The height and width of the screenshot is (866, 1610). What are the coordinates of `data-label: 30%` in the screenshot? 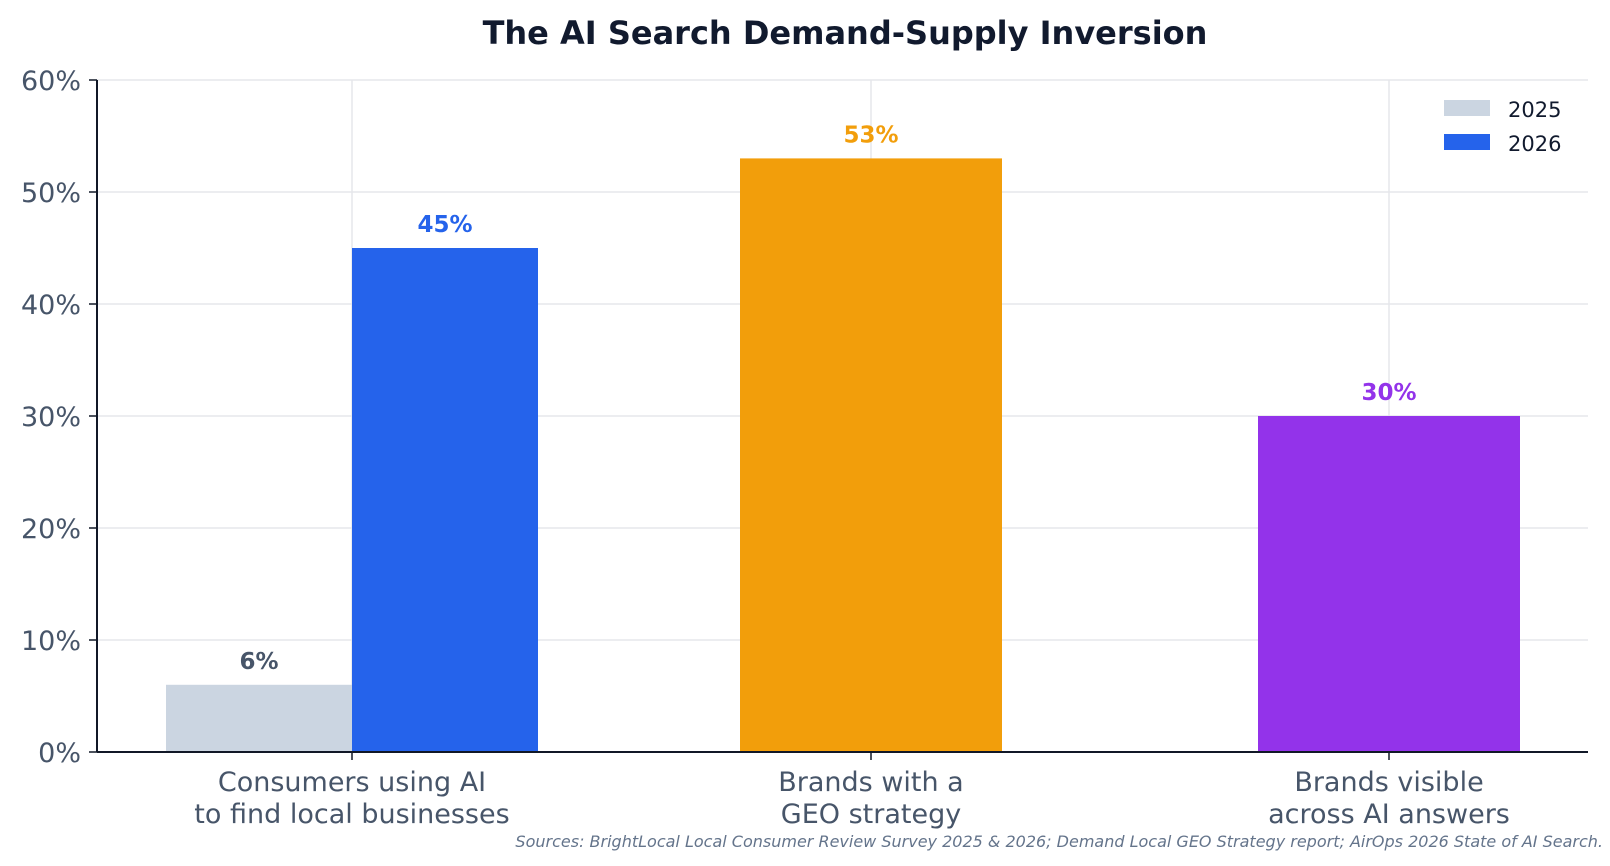 It's located at (1388, 393).